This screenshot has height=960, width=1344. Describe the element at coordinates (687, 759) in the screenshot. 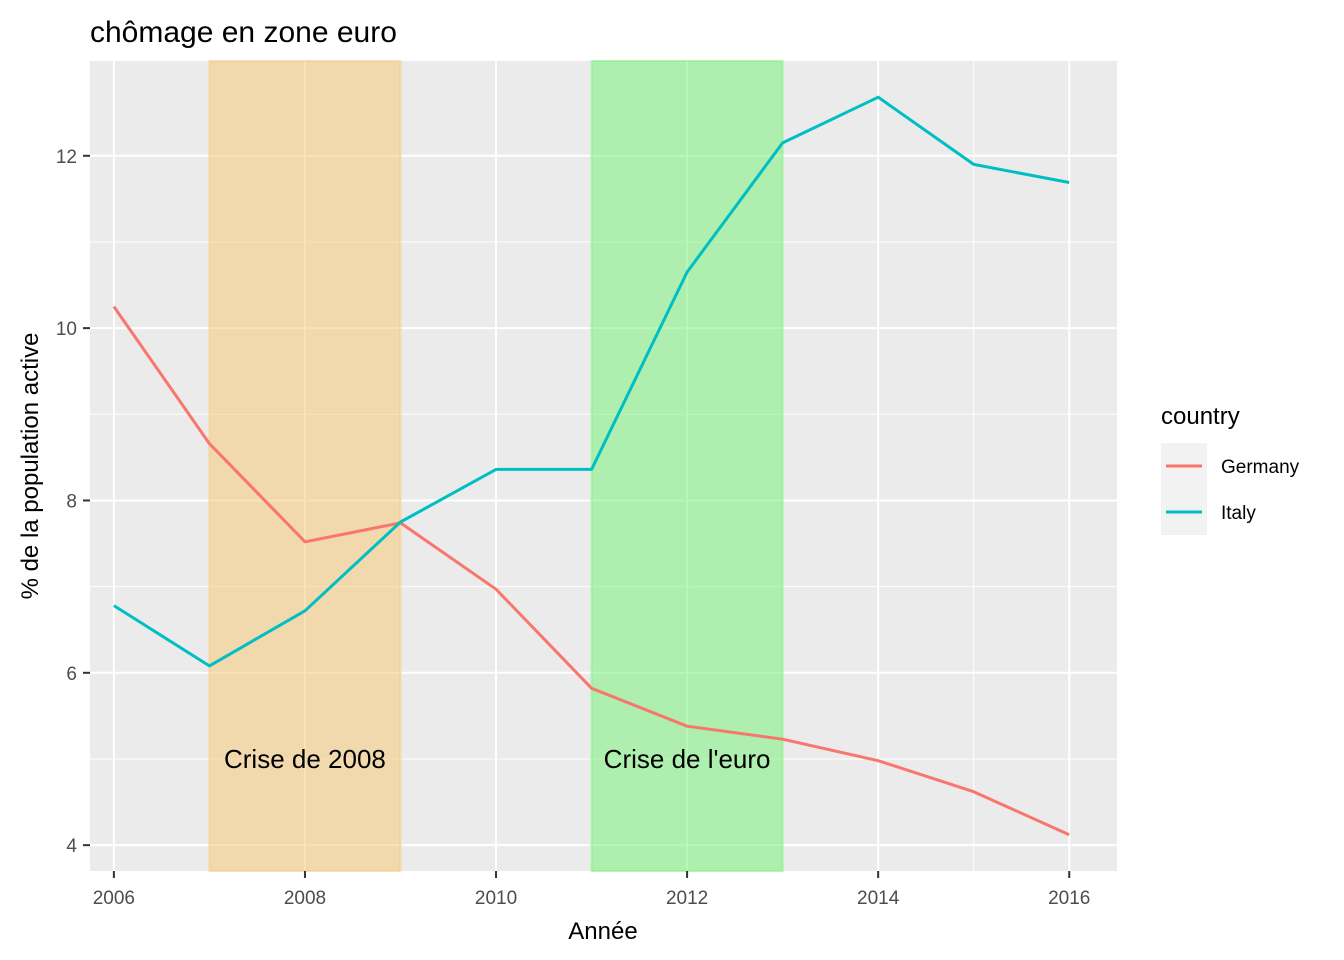

I see `region-annotation: Crise de l'euro` at that location.